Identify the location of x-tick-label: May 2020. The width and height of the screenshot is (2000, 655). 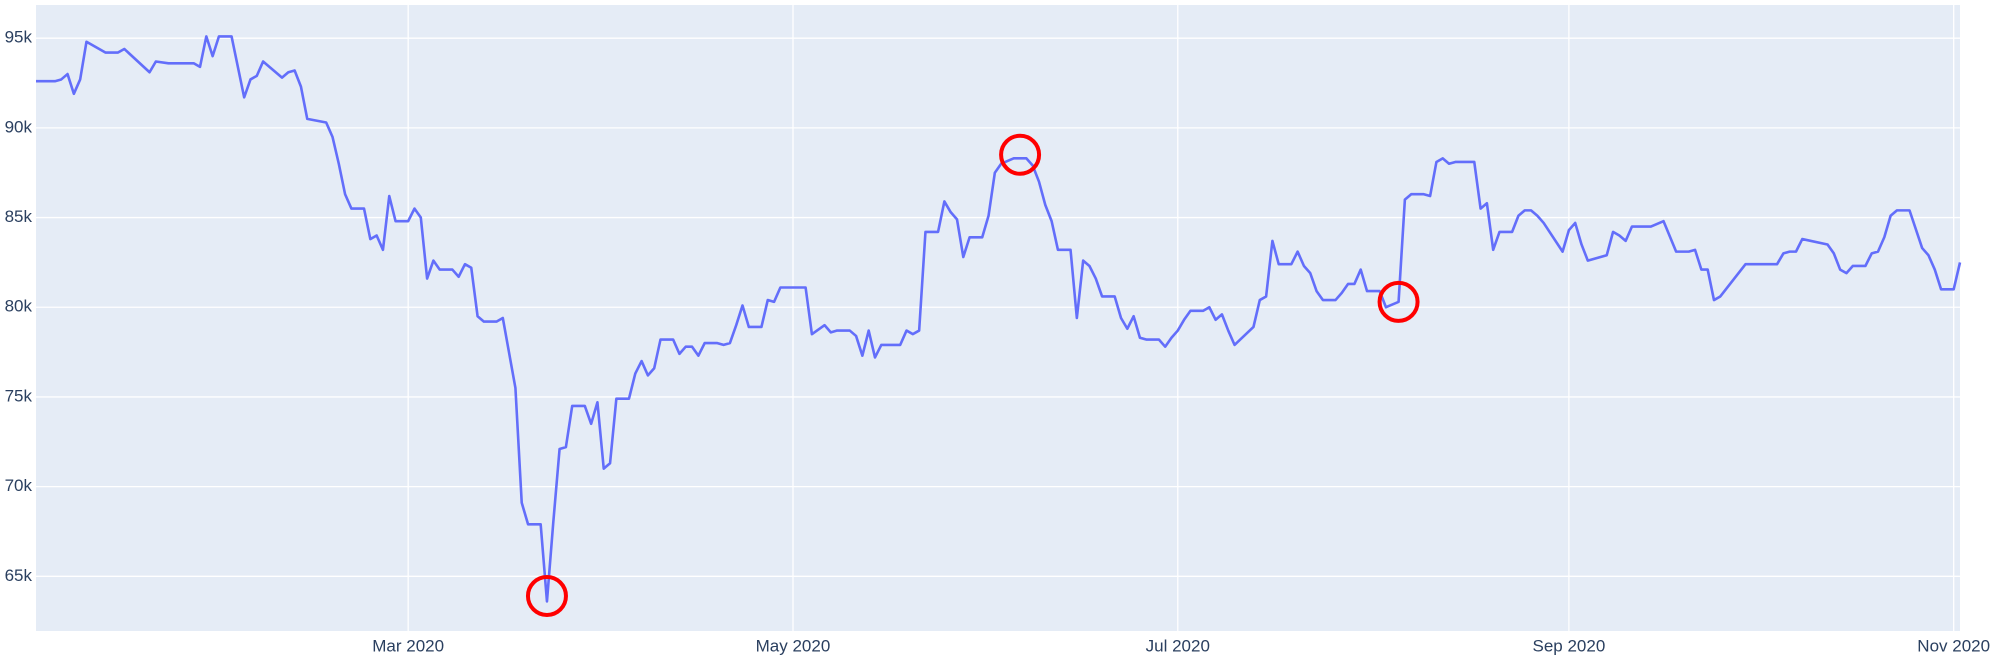
(793, 645).